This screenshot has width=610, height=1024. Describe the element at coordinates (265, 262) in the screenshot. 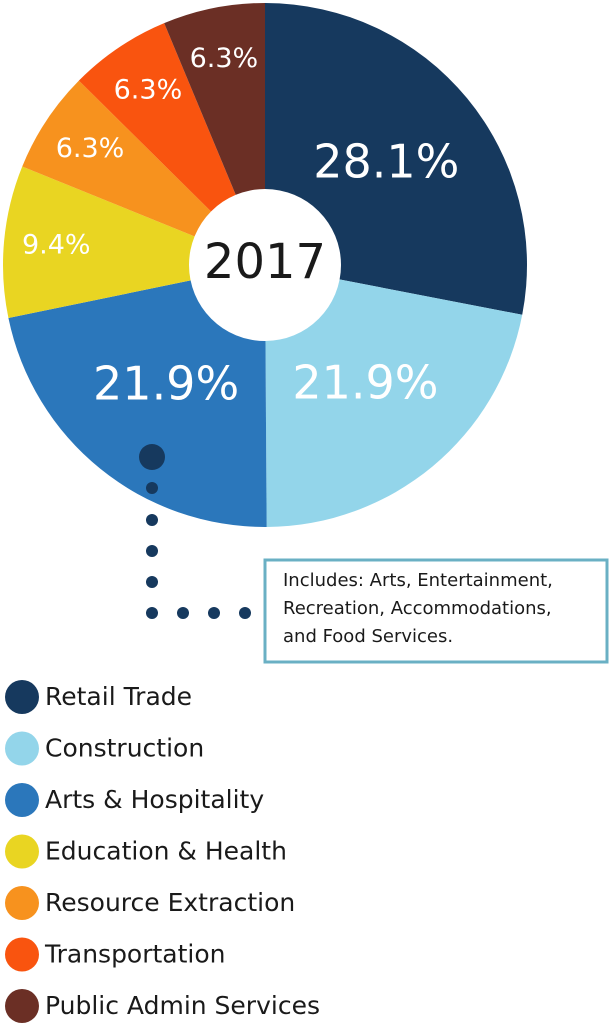

I see `center-label: 2017` at that location.